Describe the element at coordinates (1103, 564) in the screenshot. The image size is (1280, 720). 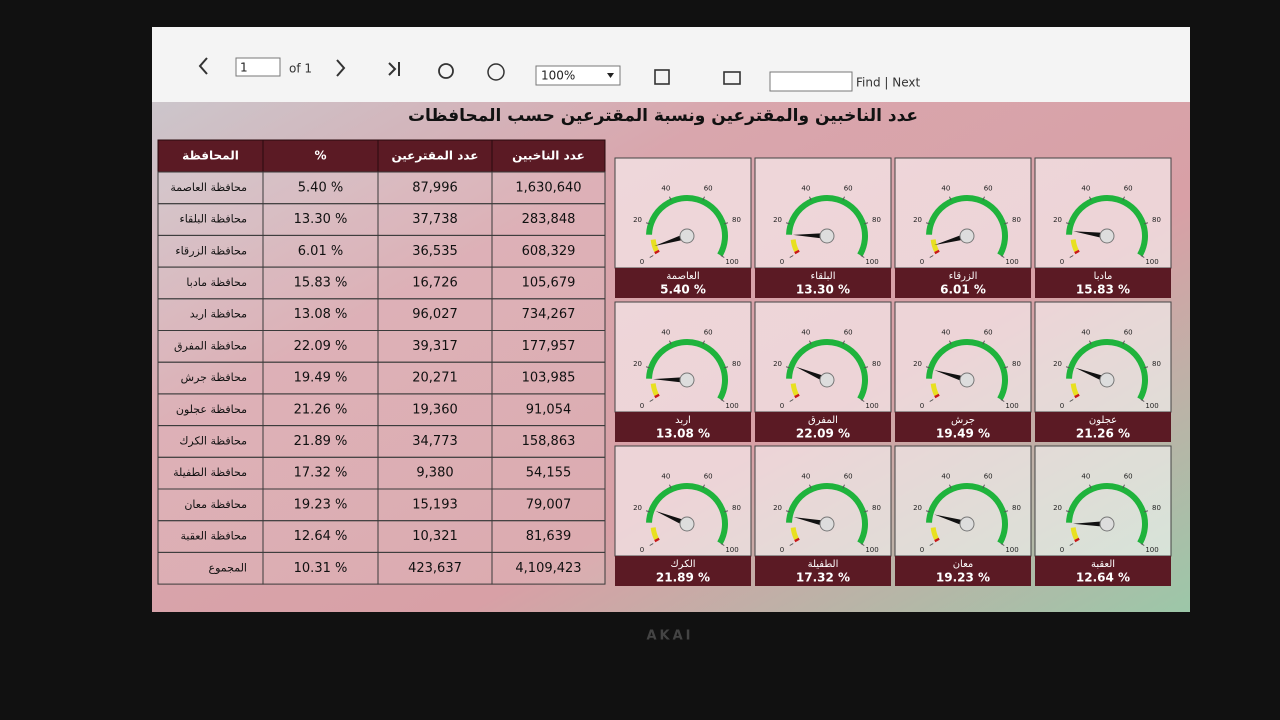
I see `gauge-name: العقبة` at that location.